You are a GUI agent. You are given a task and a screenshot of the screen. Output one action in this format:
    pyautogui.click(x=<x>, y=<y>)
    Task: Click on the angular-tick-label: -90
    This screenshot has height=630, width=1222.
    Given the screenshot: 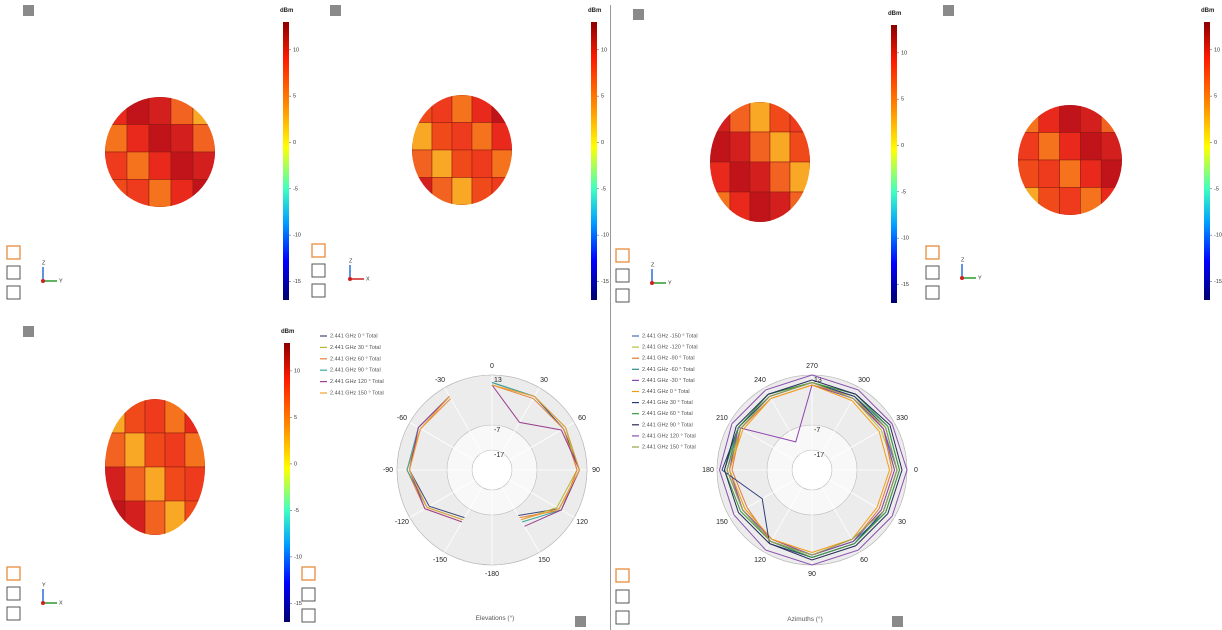 What is the action you would take?
    pyautogui.click(x=388, y=470)
    